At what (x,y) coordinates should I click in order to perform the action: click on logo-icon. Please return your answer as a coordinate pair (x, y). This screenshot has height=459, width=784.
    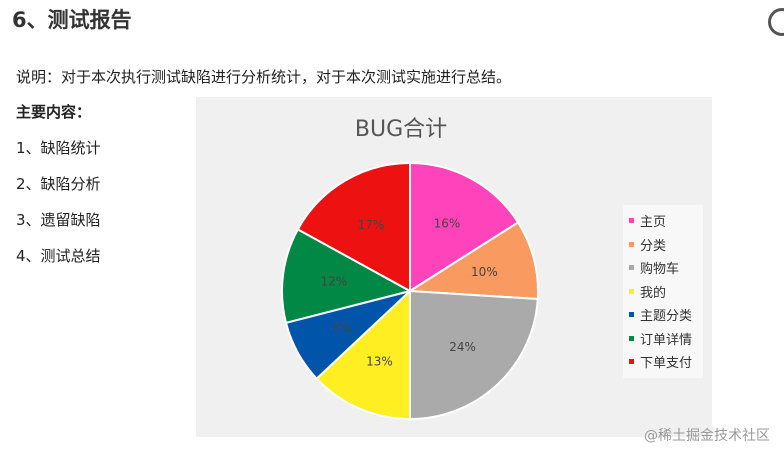
    Looking at the image, I should click on (776, 22).